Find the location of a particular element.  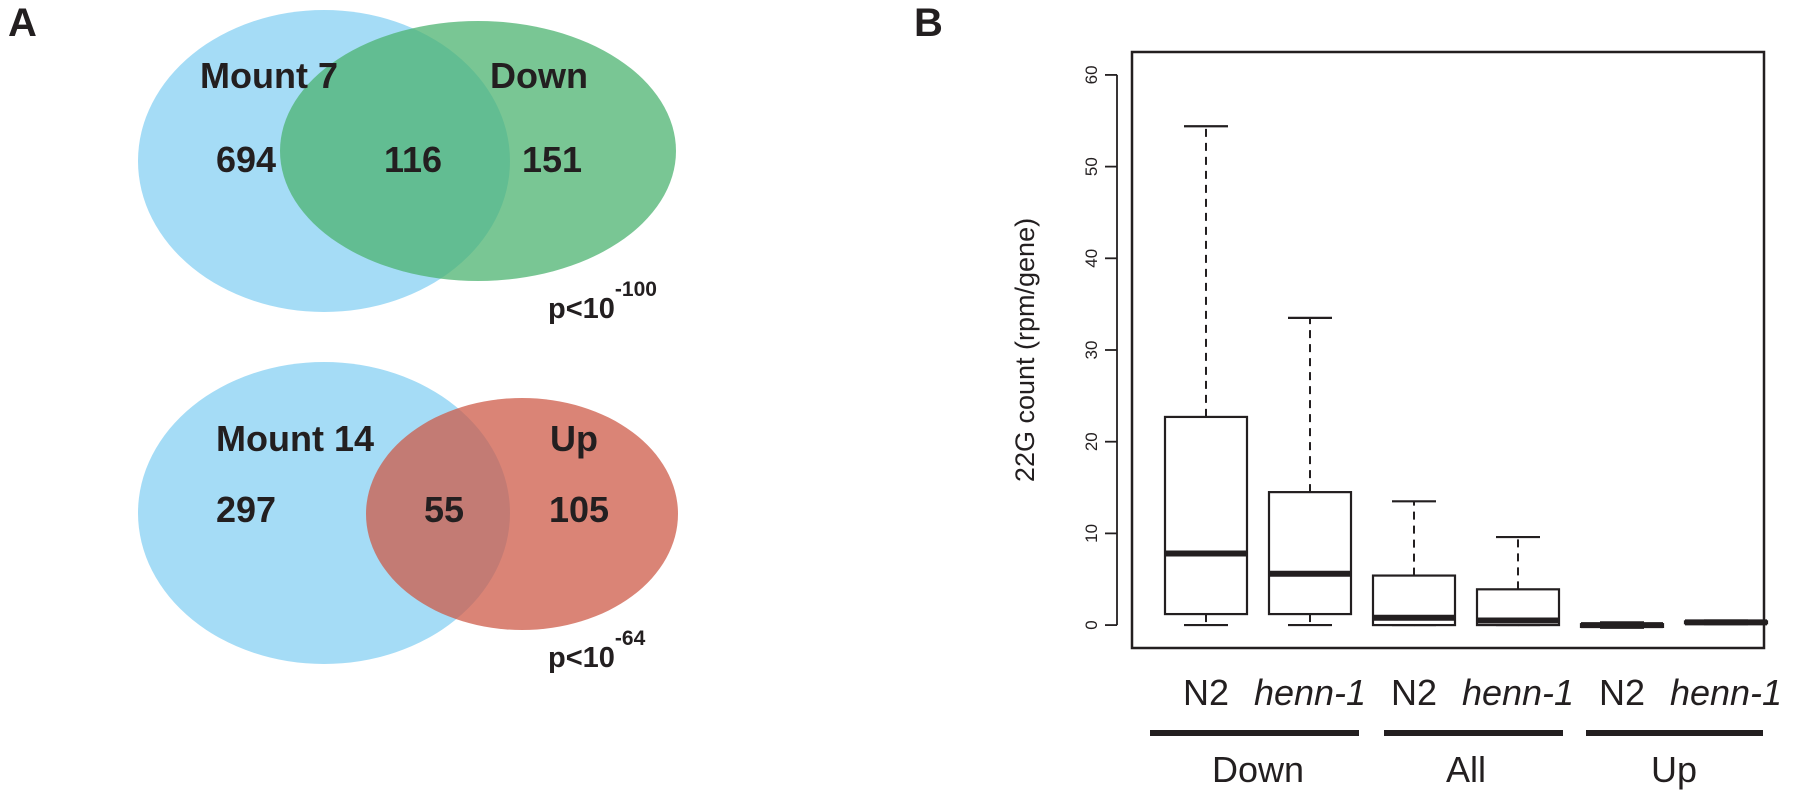

venn-top-right-circle is located at coordinates (478, 151).